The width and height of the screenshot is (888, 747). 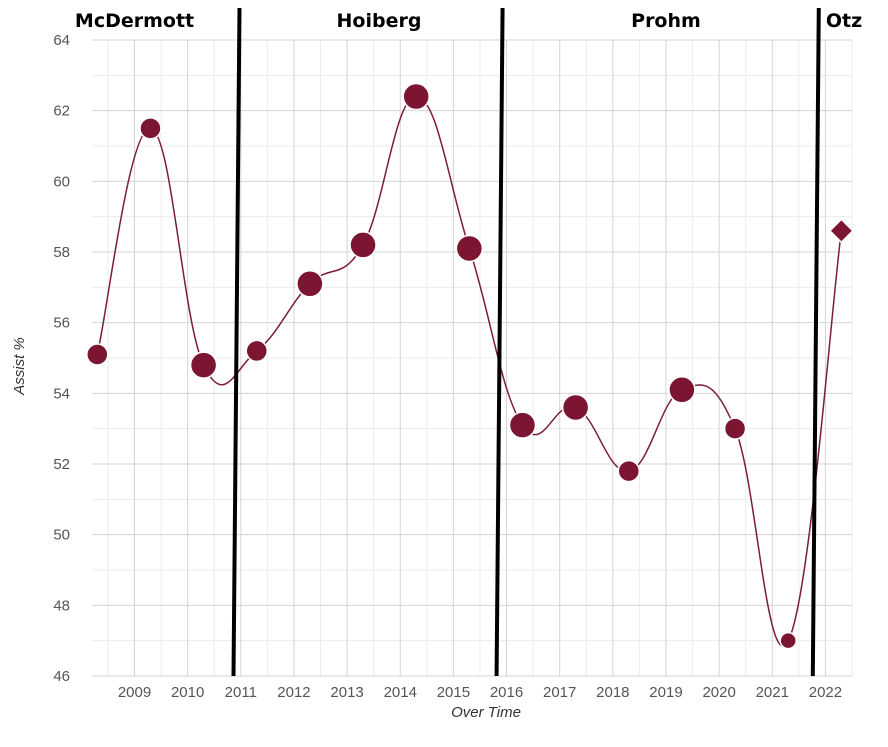 What do you see at coordinates (61, 676) in the screenshot?
I see `y-tick-label: 46` at bounding box center [61, 676].